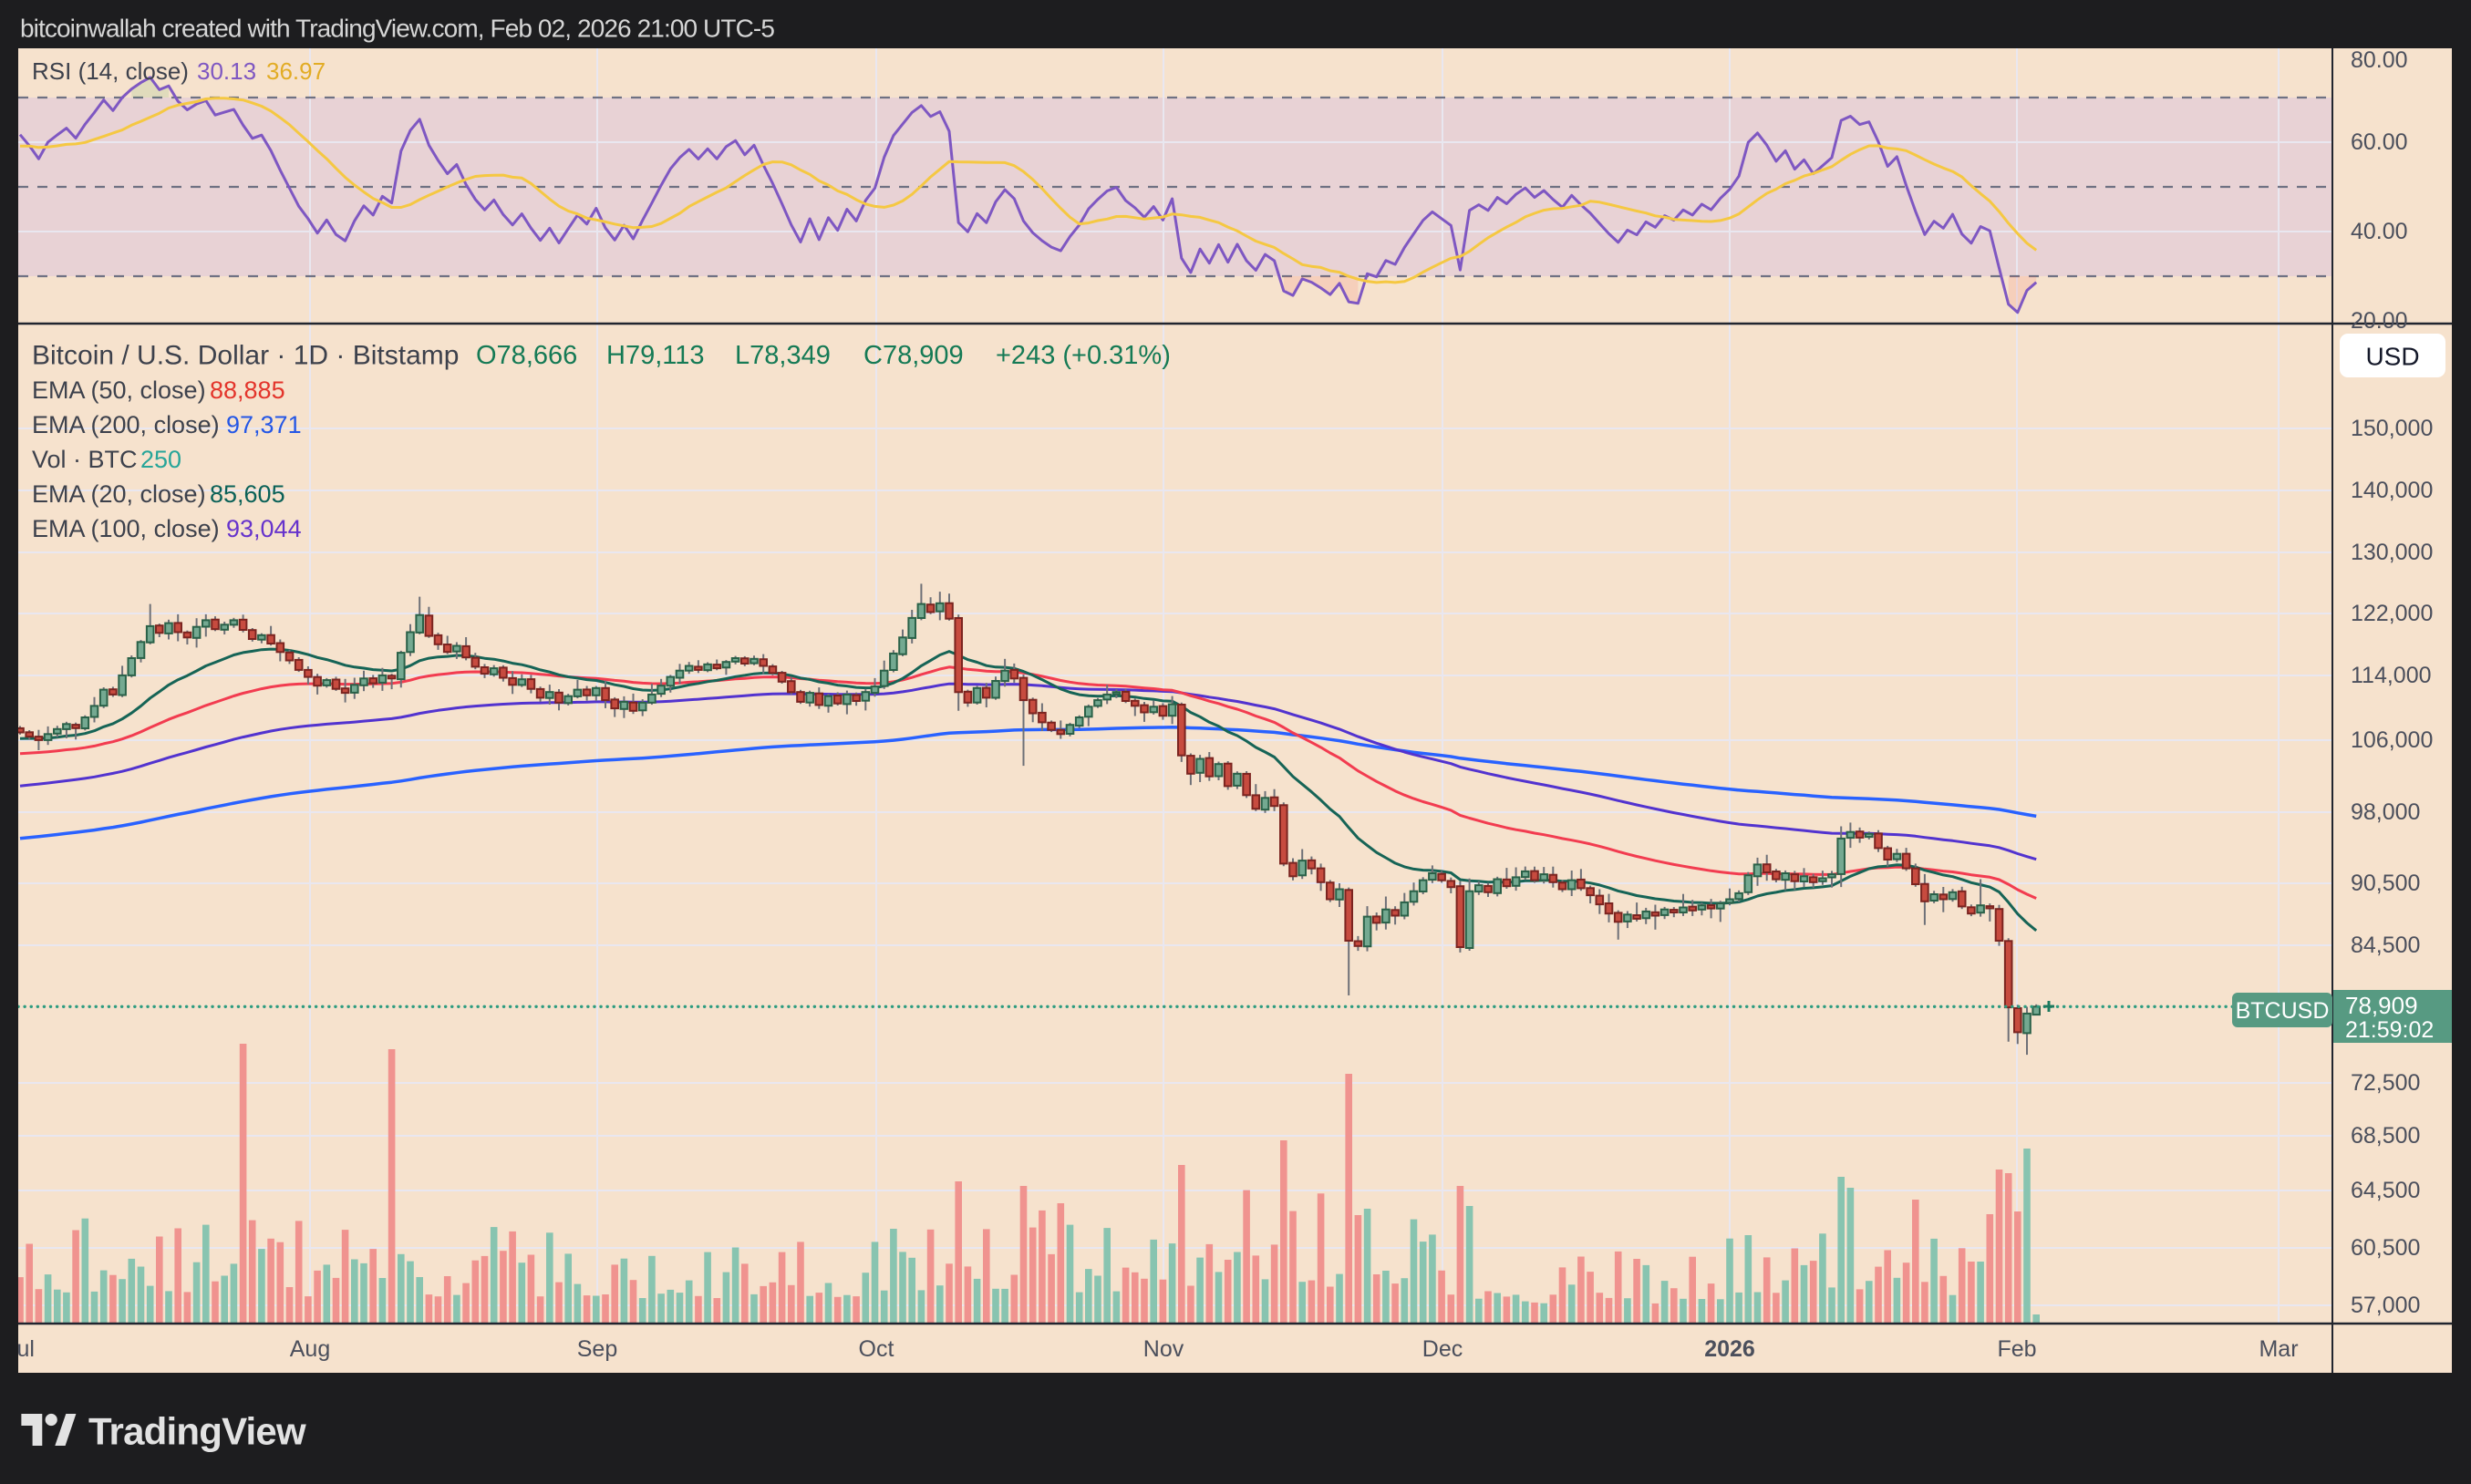 The width and height of the screenshot is (2471, 1484). What do you see at coordinates (2386, 812) in the screenshot?
I see `svg-text: 98,000` at bounding box center [2386, 812].